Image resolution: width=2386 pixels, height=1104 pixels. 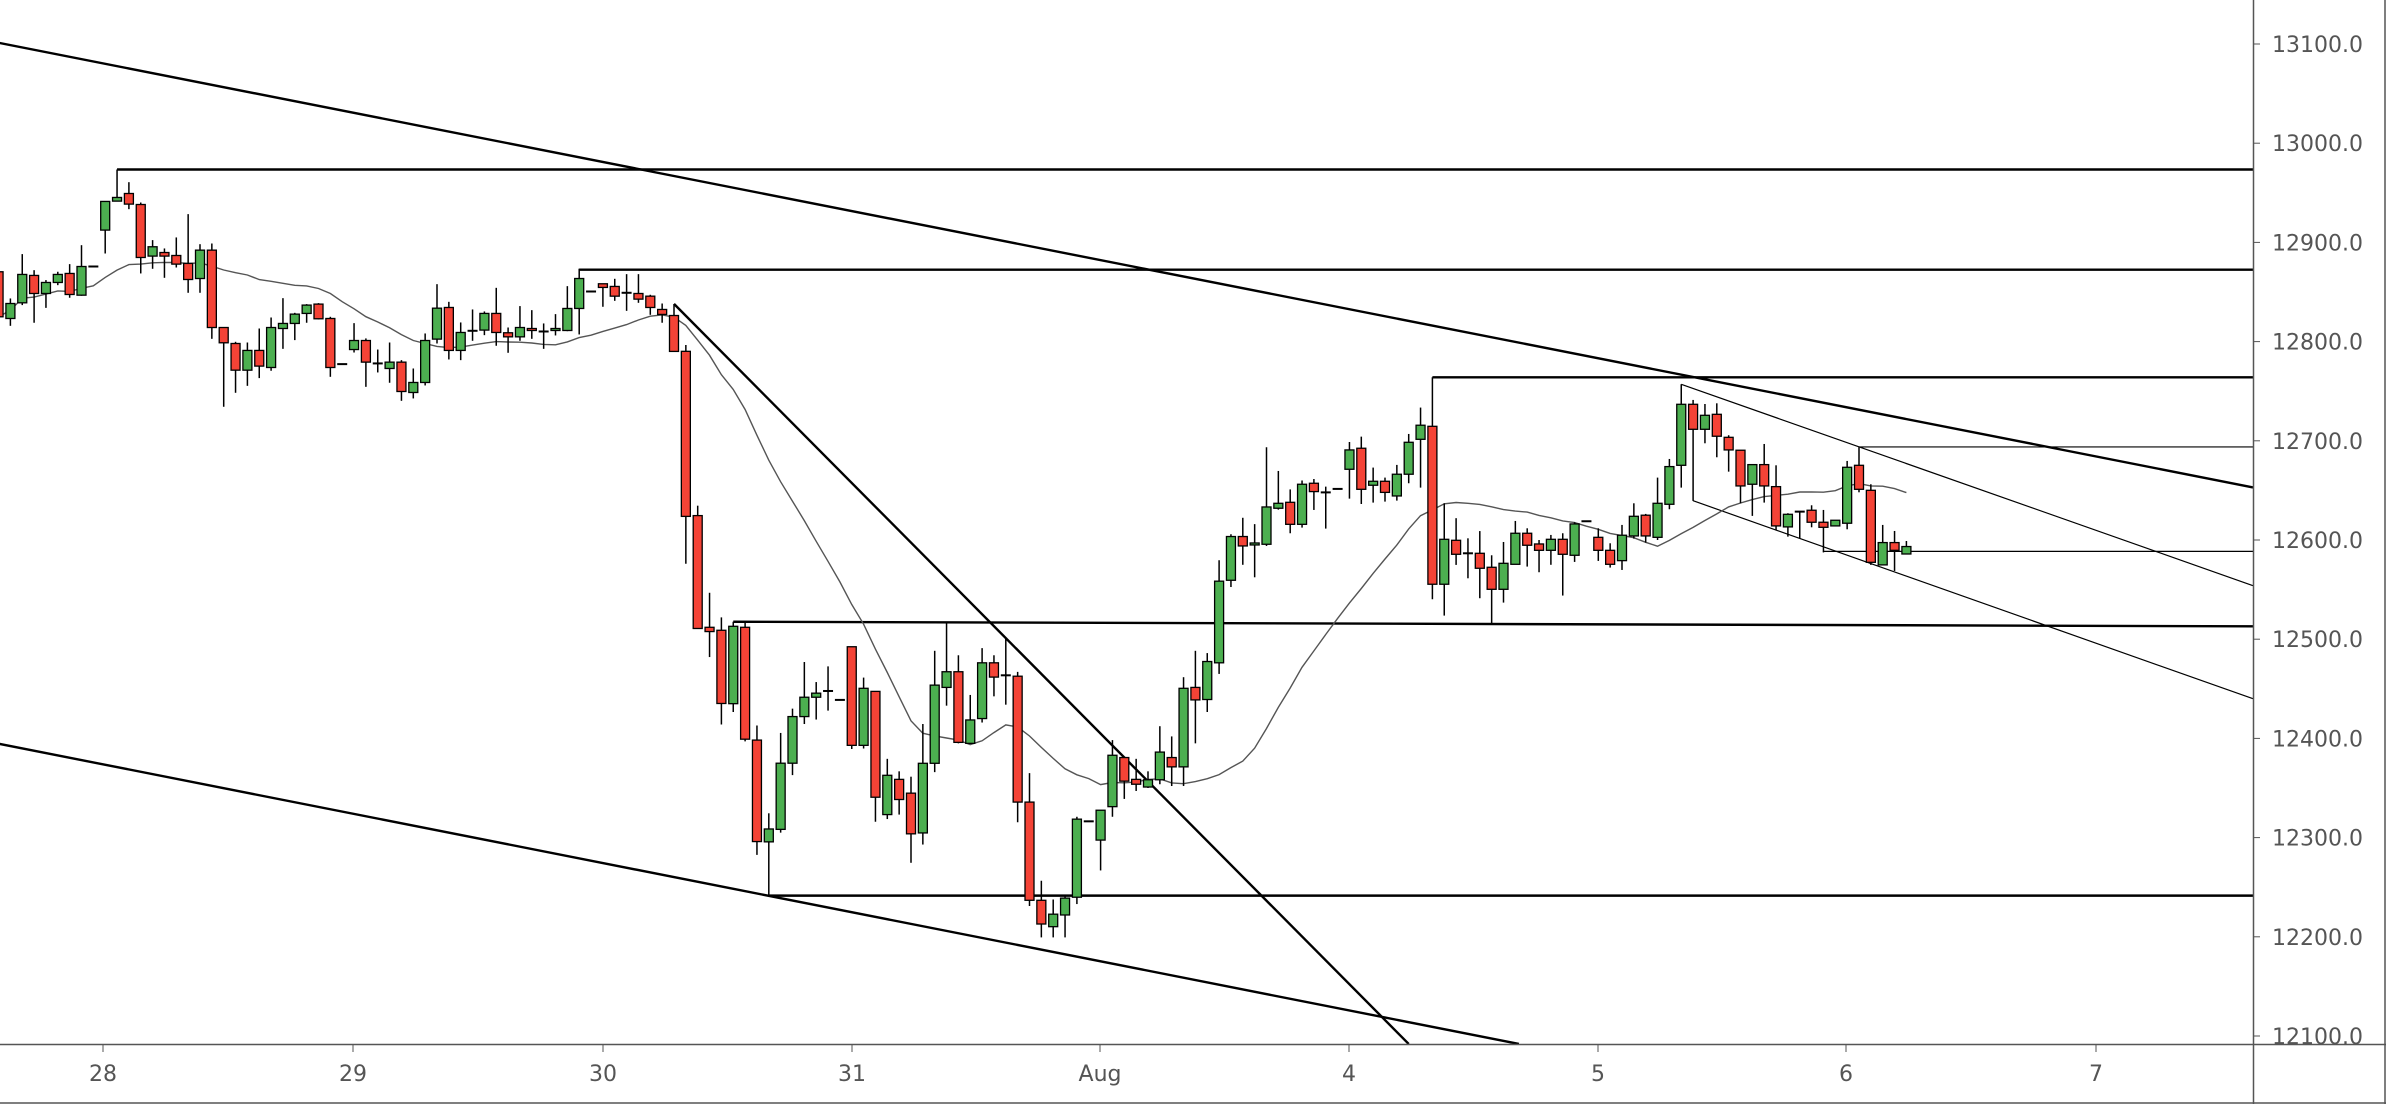 I want to click on price-tick-label: 12500.0, so click(x=2317, y=640).